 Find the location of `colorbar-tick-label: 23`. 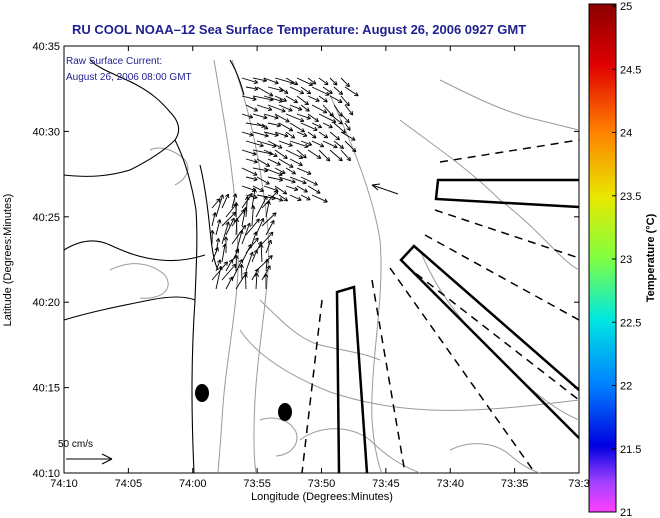

colorbar-tick-label: 23 is located at coordinates (626, 260).